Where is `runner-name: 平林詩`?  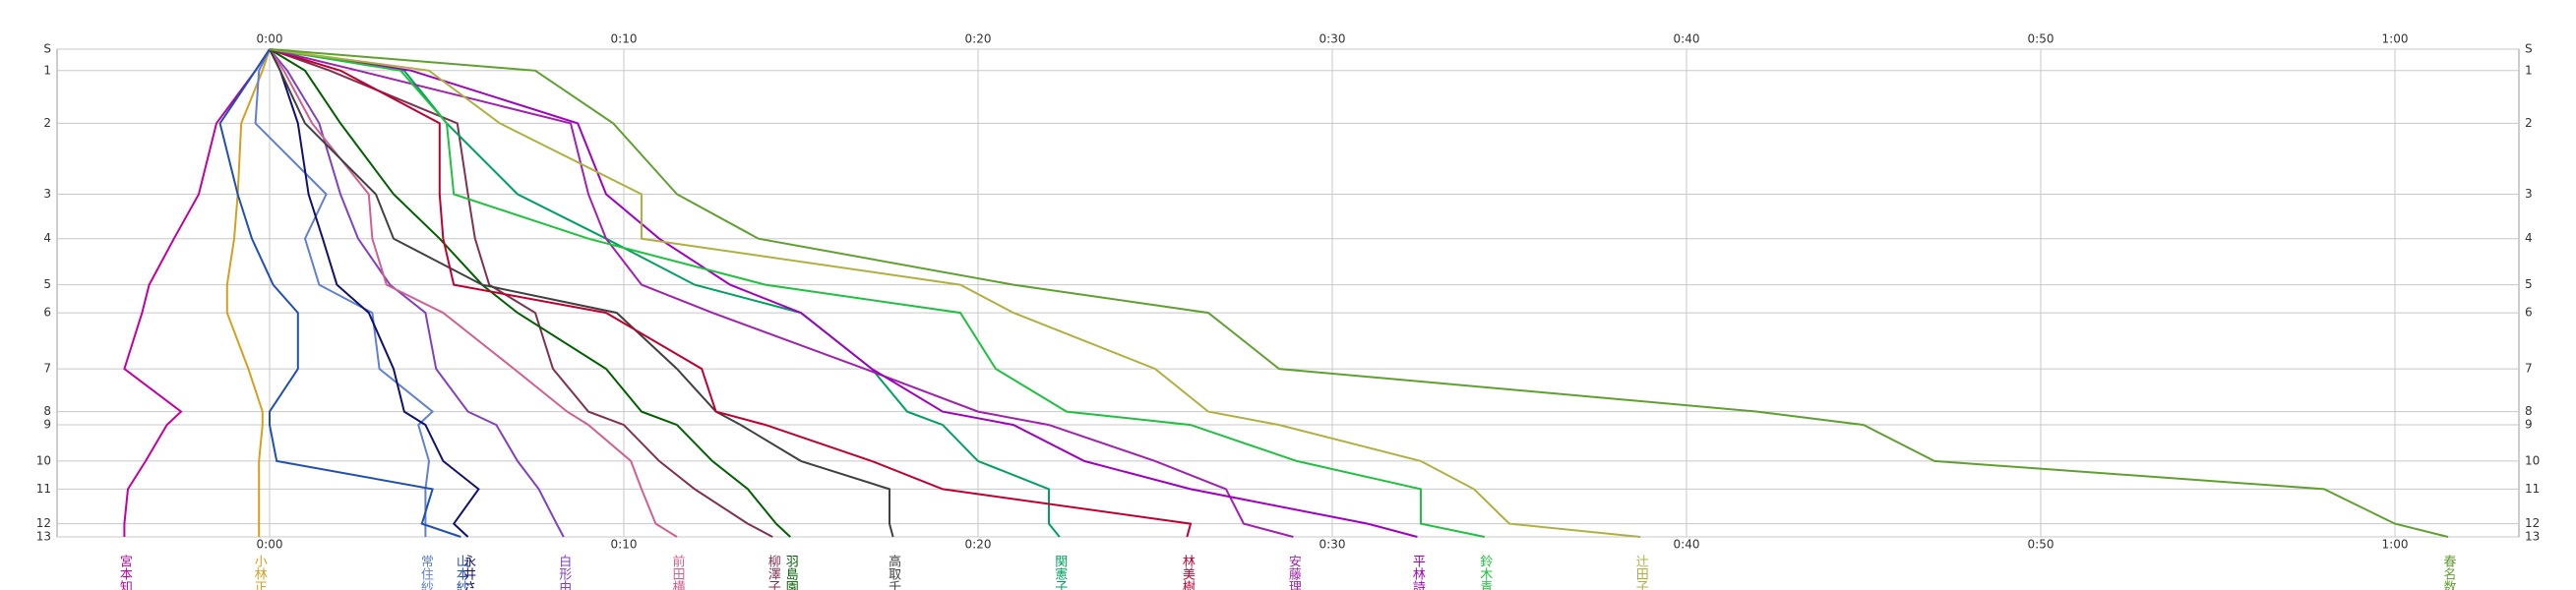
runner-name: 平林詩 is located at coordinates (1418, 572).